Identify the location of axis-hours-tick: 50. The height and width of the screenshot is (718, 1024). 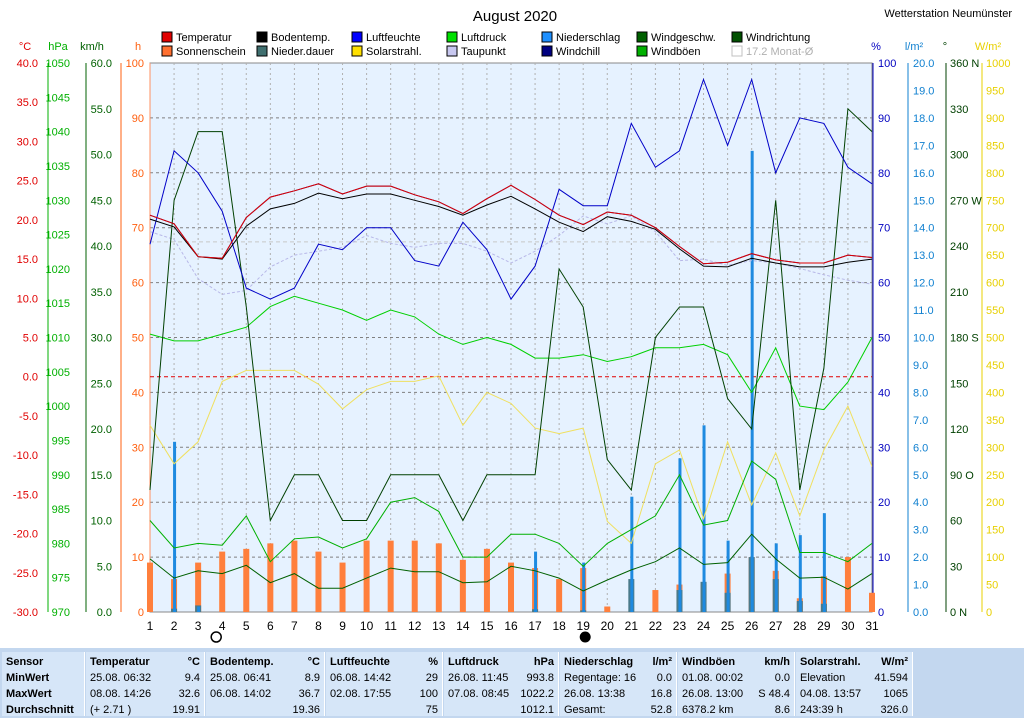
(138, 339).